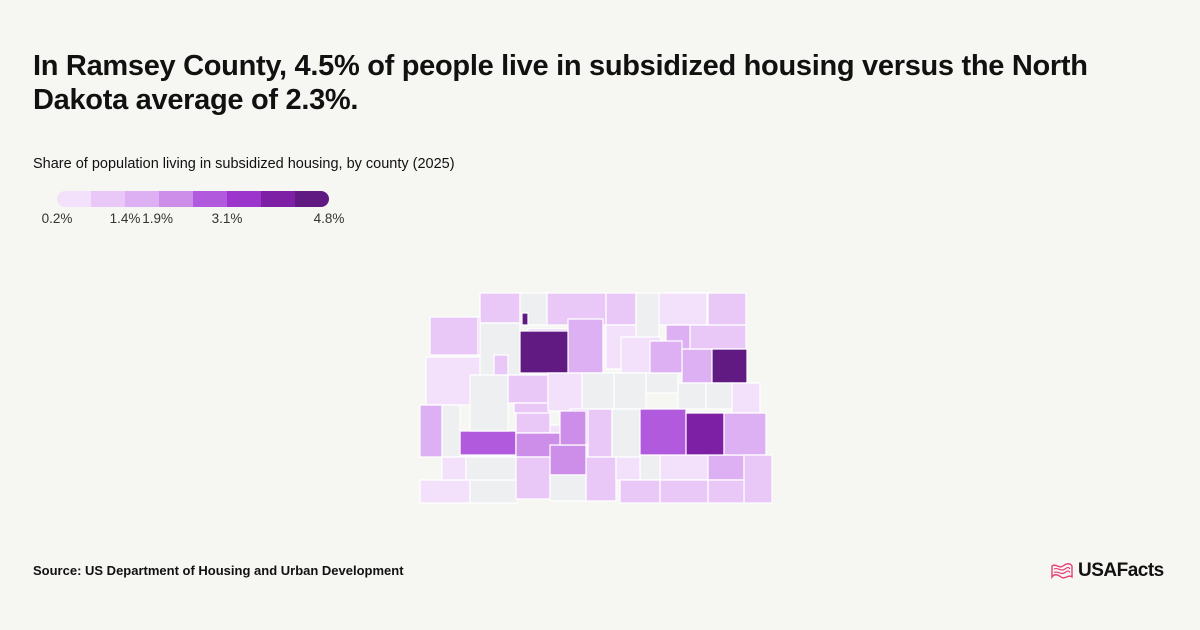  Describe the element at coordinates (193, 208) in the screenshot. I see `color-legend: 0.2% 1.4% 1.9% 3.1% 4.8%` at that location.